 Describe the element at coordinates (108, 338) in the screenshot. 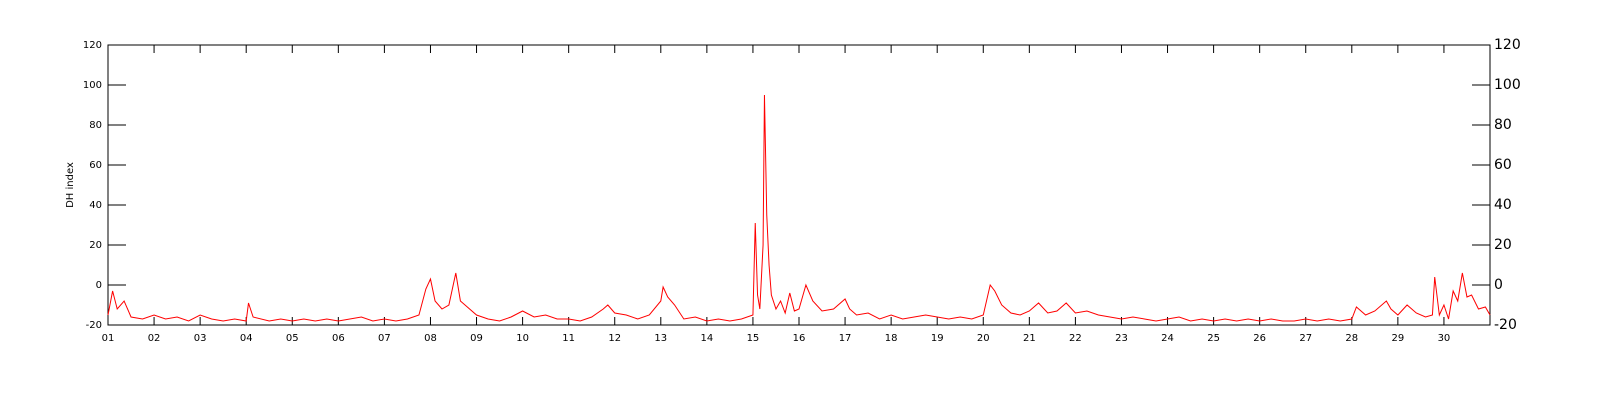

I see `x-tick-label: 01` at that location.